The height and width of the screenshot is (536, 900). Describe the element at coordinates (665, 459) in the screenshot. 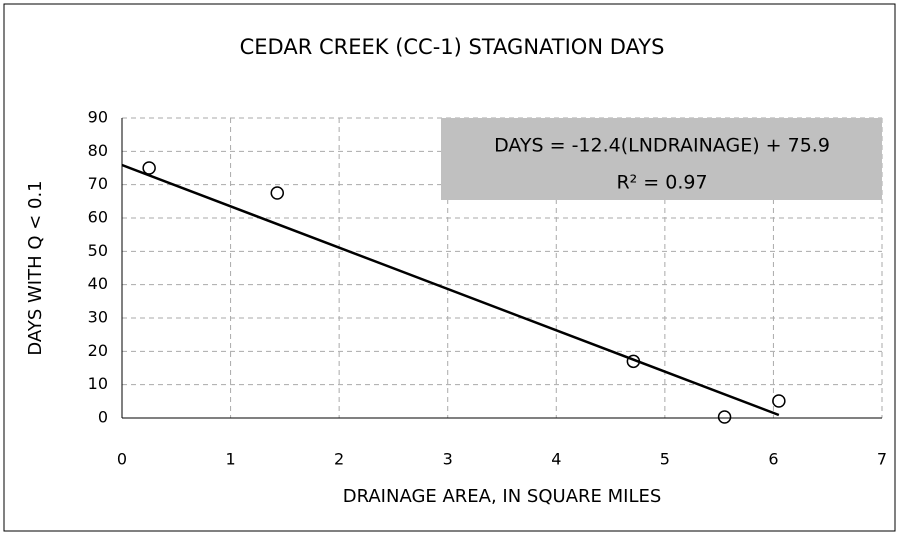

I see `x-tick-label: 5` at that location.